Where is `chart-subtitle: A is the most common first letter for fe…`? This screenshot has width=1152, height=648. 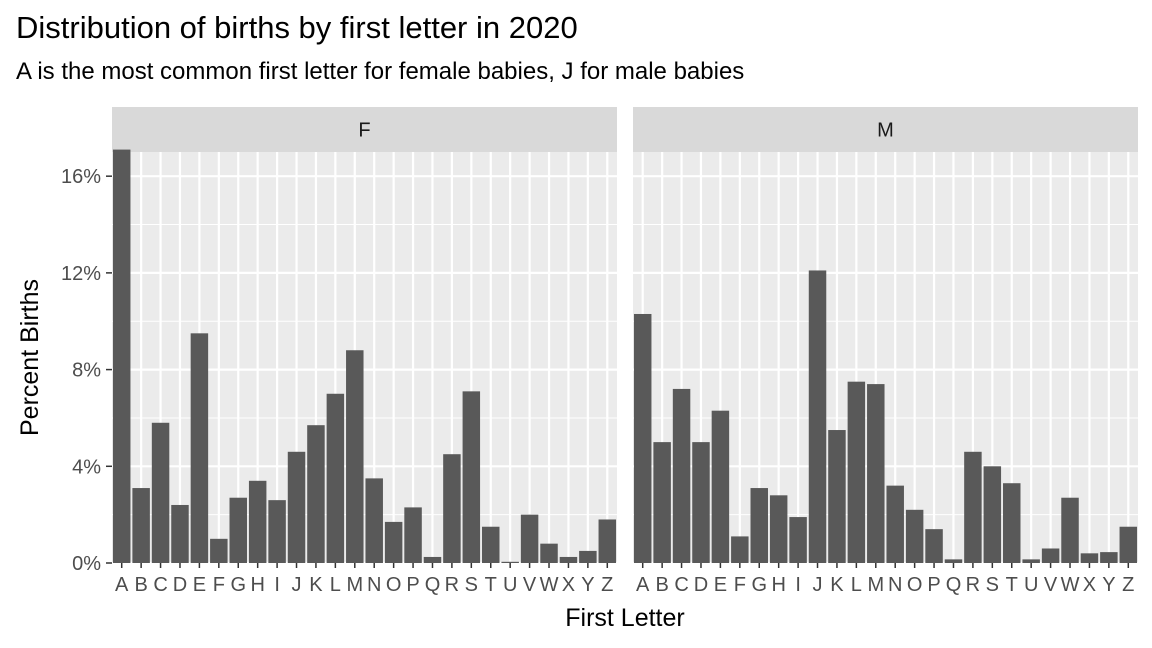
chart-subtitle: A is the most common first letter for fe… is located at coordinates (380, 71).